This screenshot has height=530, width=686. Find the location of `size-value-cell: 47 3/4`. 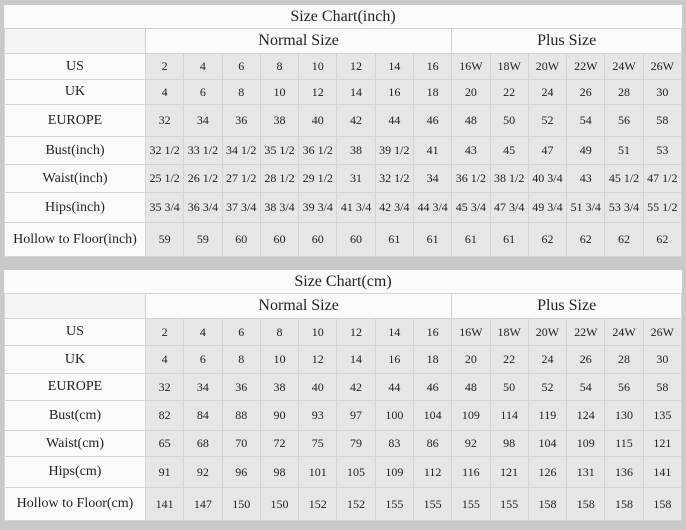

size-value-cell: 47 3/4 is located at coordinates (509, 207).